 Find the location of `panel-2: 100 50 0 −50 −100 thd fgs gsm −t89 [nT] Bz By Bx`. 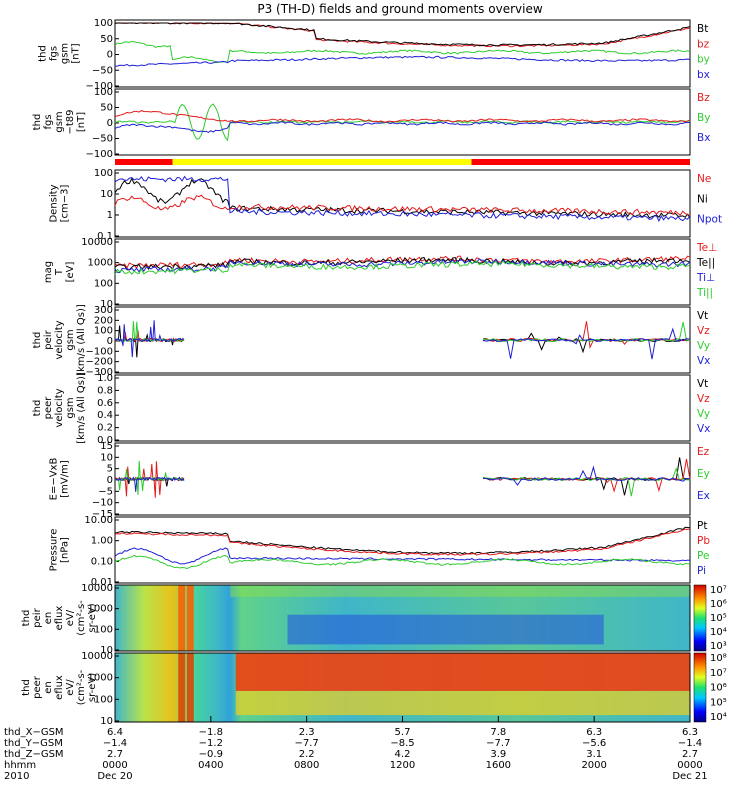

panel-2: 100 50 0 −50 −100 thd fgs gsm −t89 [nT] Bz By Bx is located at coordinates (371, 123).